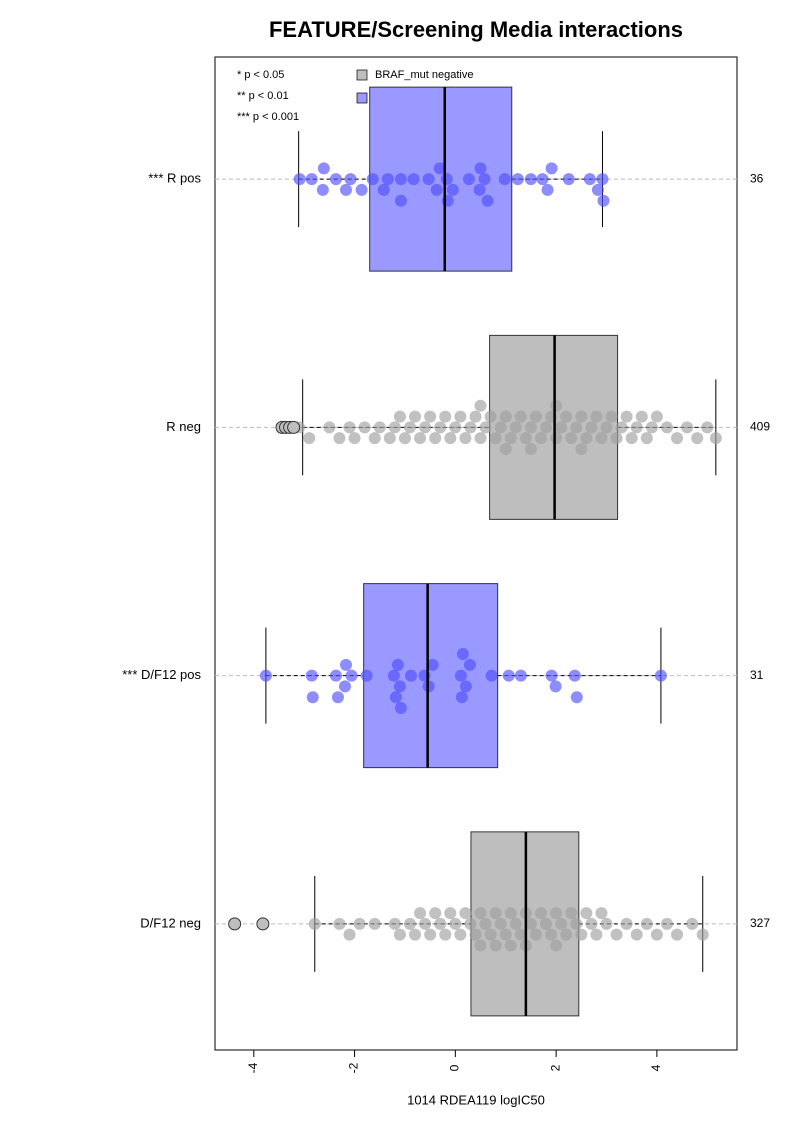 The image size is (793, 1122). I want to click on group-count: 409, so click(760, 427).